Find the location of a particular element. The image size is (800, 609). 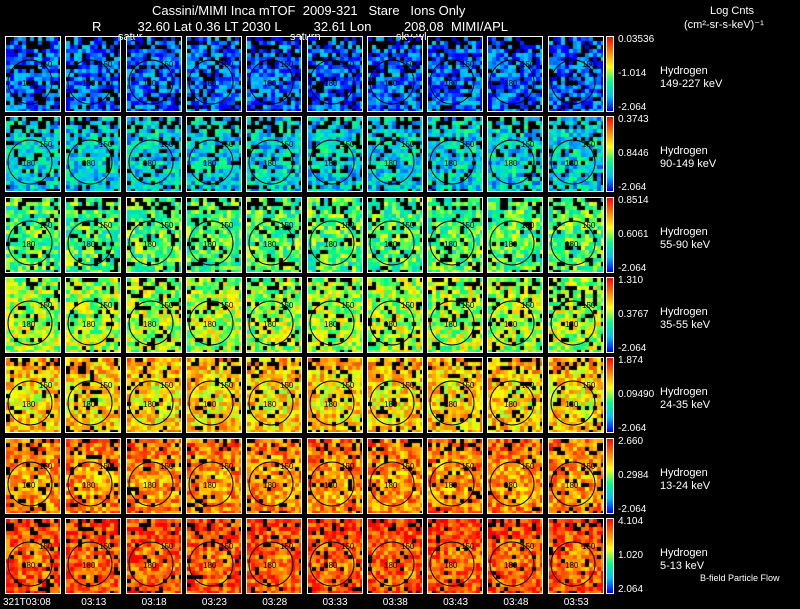

channel-energy: 24-35 keV is located at coordinates (685, 405).